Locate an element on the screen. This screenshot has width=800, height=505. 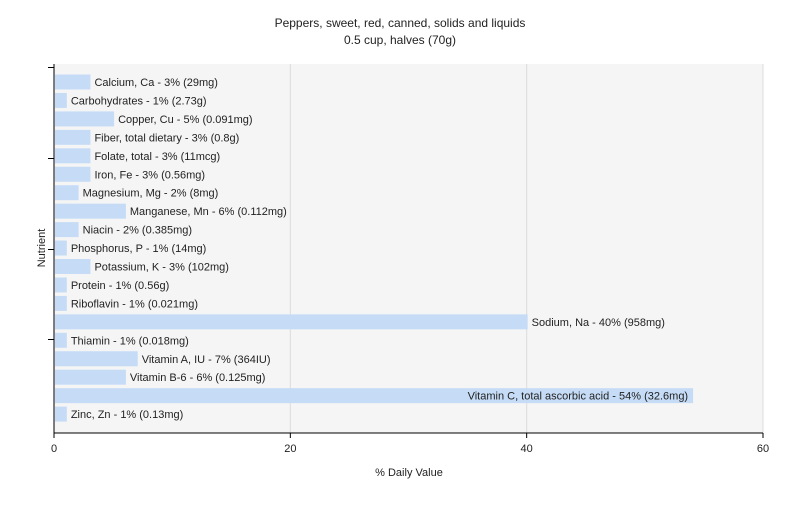
bar-label: Thiamin - 1% (0.018mg) is located at coordinates (130, 341).